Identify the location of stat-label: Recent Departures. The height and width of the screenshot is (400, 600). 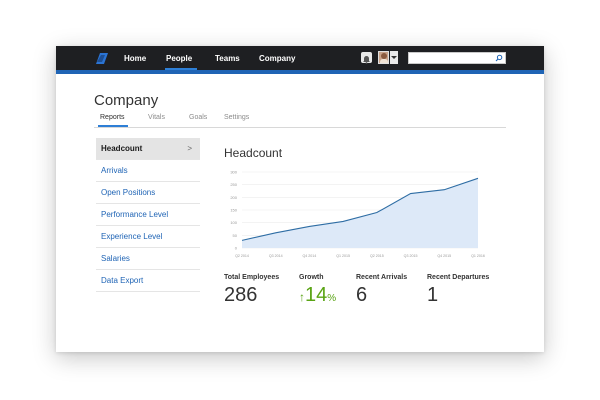
(458, 277).